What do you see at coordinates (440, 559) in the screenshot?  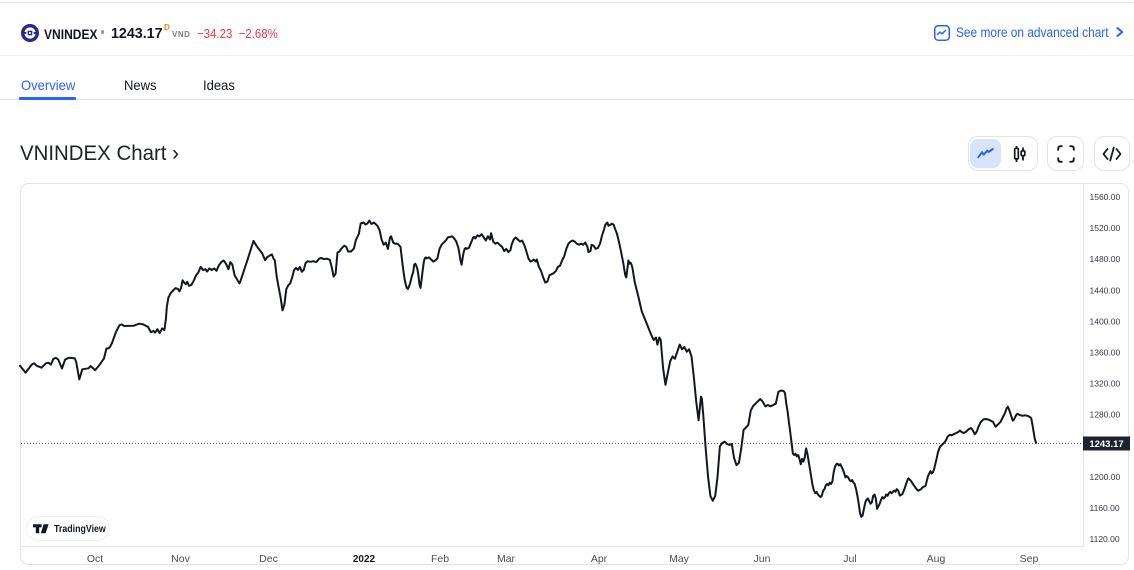 I see `svg-text: Feb` at bounding box center [440, 559].